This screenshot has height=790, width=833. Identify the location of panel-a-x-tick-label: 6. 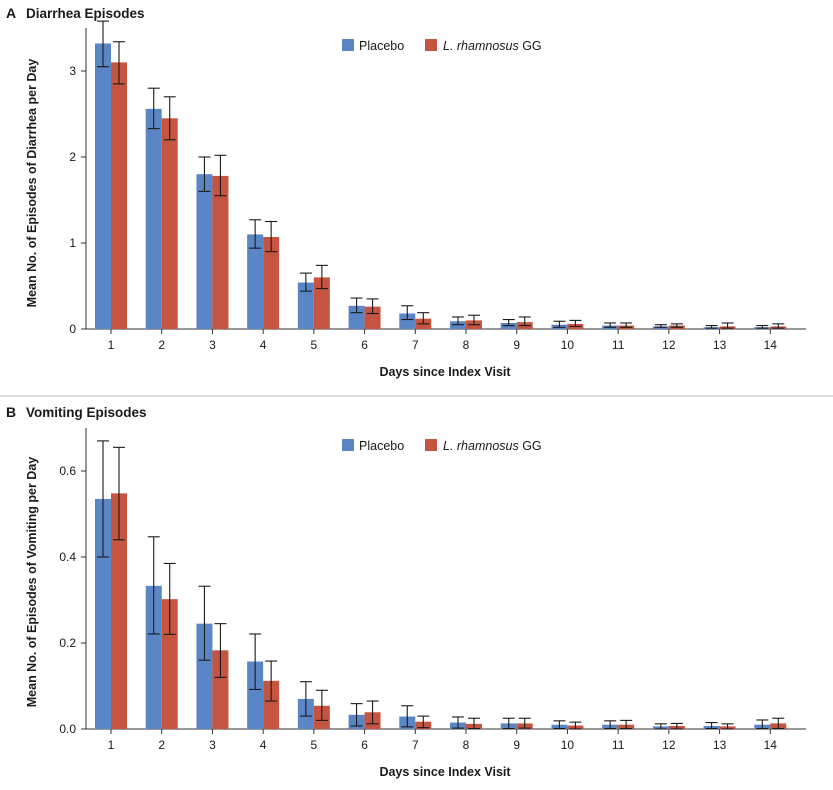
(364, 345).